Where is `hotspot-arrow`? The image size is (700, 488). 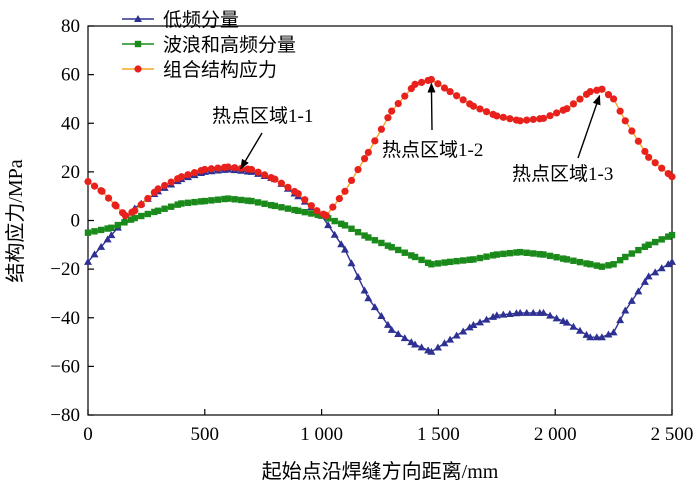 hotspot-arrow is located at coordinates (589, 126).